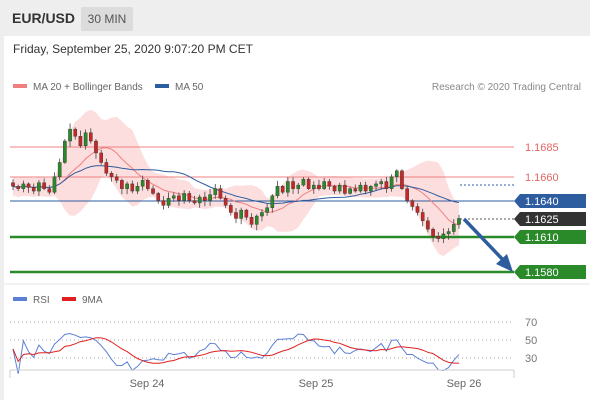 Image resolution: width=590 pixels, height=400 pixels. What do you see at coordinates (20, 86) in the screenshot?
I see `legend-swatch-ma20` at bounding box center [20, 86].